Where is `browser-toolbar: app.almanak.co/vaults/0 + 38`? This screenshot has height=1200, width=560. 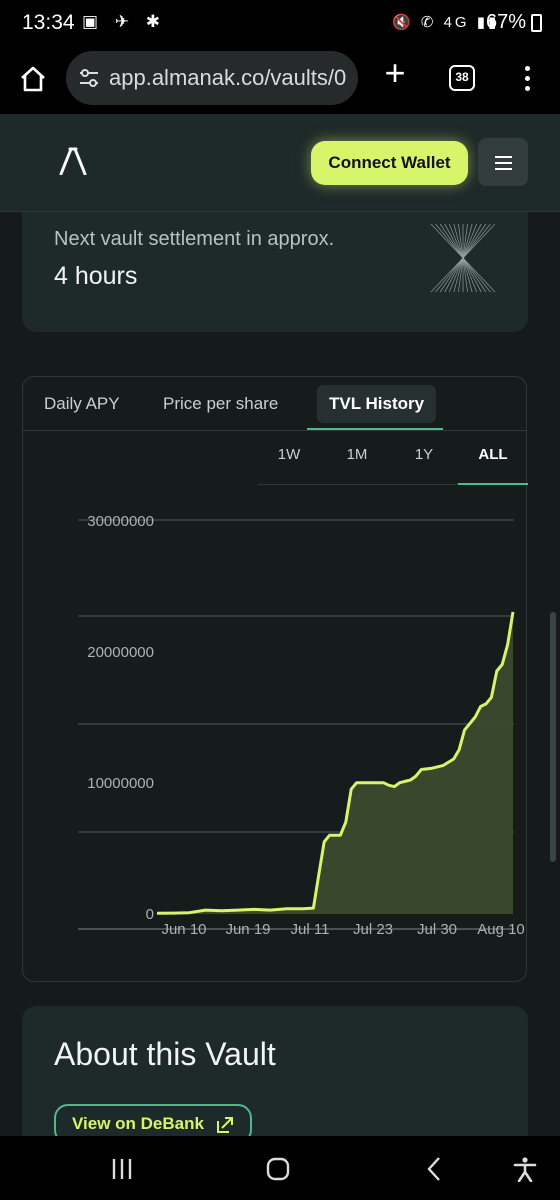 browser-toolbar: app.almanak.co/vaults/0 + 38 is located at coordinates (280, 80).